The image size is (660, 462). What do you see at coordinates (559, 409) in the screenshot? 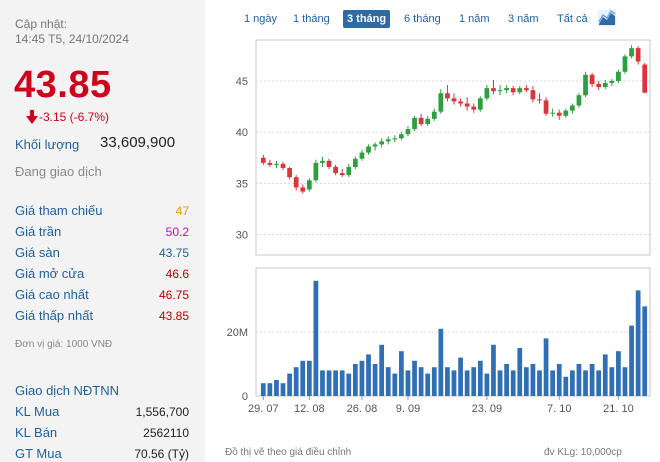
I see `x-tick-label: 7. 10` at bounding box center [559, 409].